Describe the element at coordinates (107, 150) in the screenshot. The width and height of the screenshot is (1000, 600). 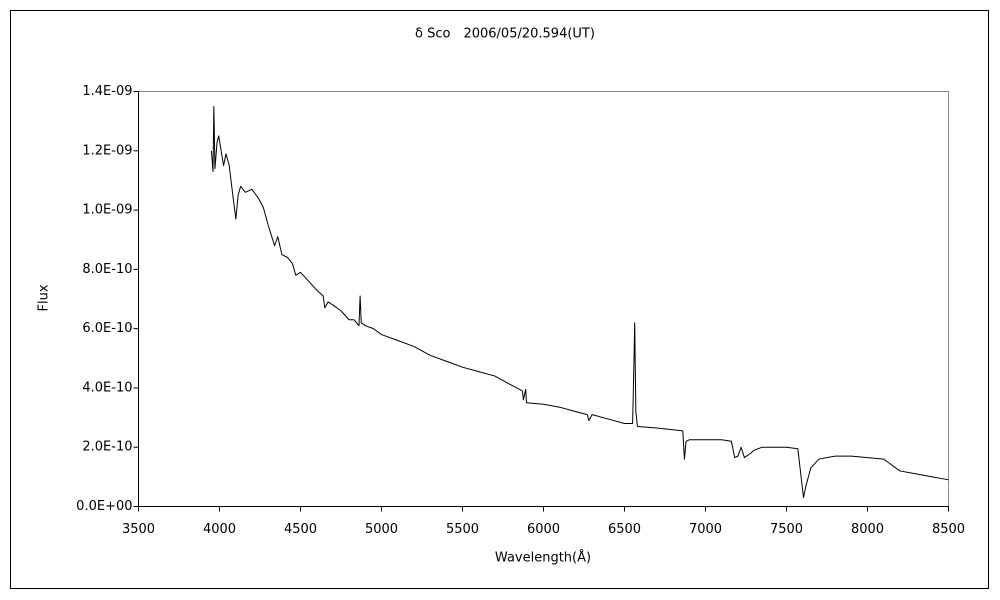
I see `y-tick-label: 1.2E-09` at that location.